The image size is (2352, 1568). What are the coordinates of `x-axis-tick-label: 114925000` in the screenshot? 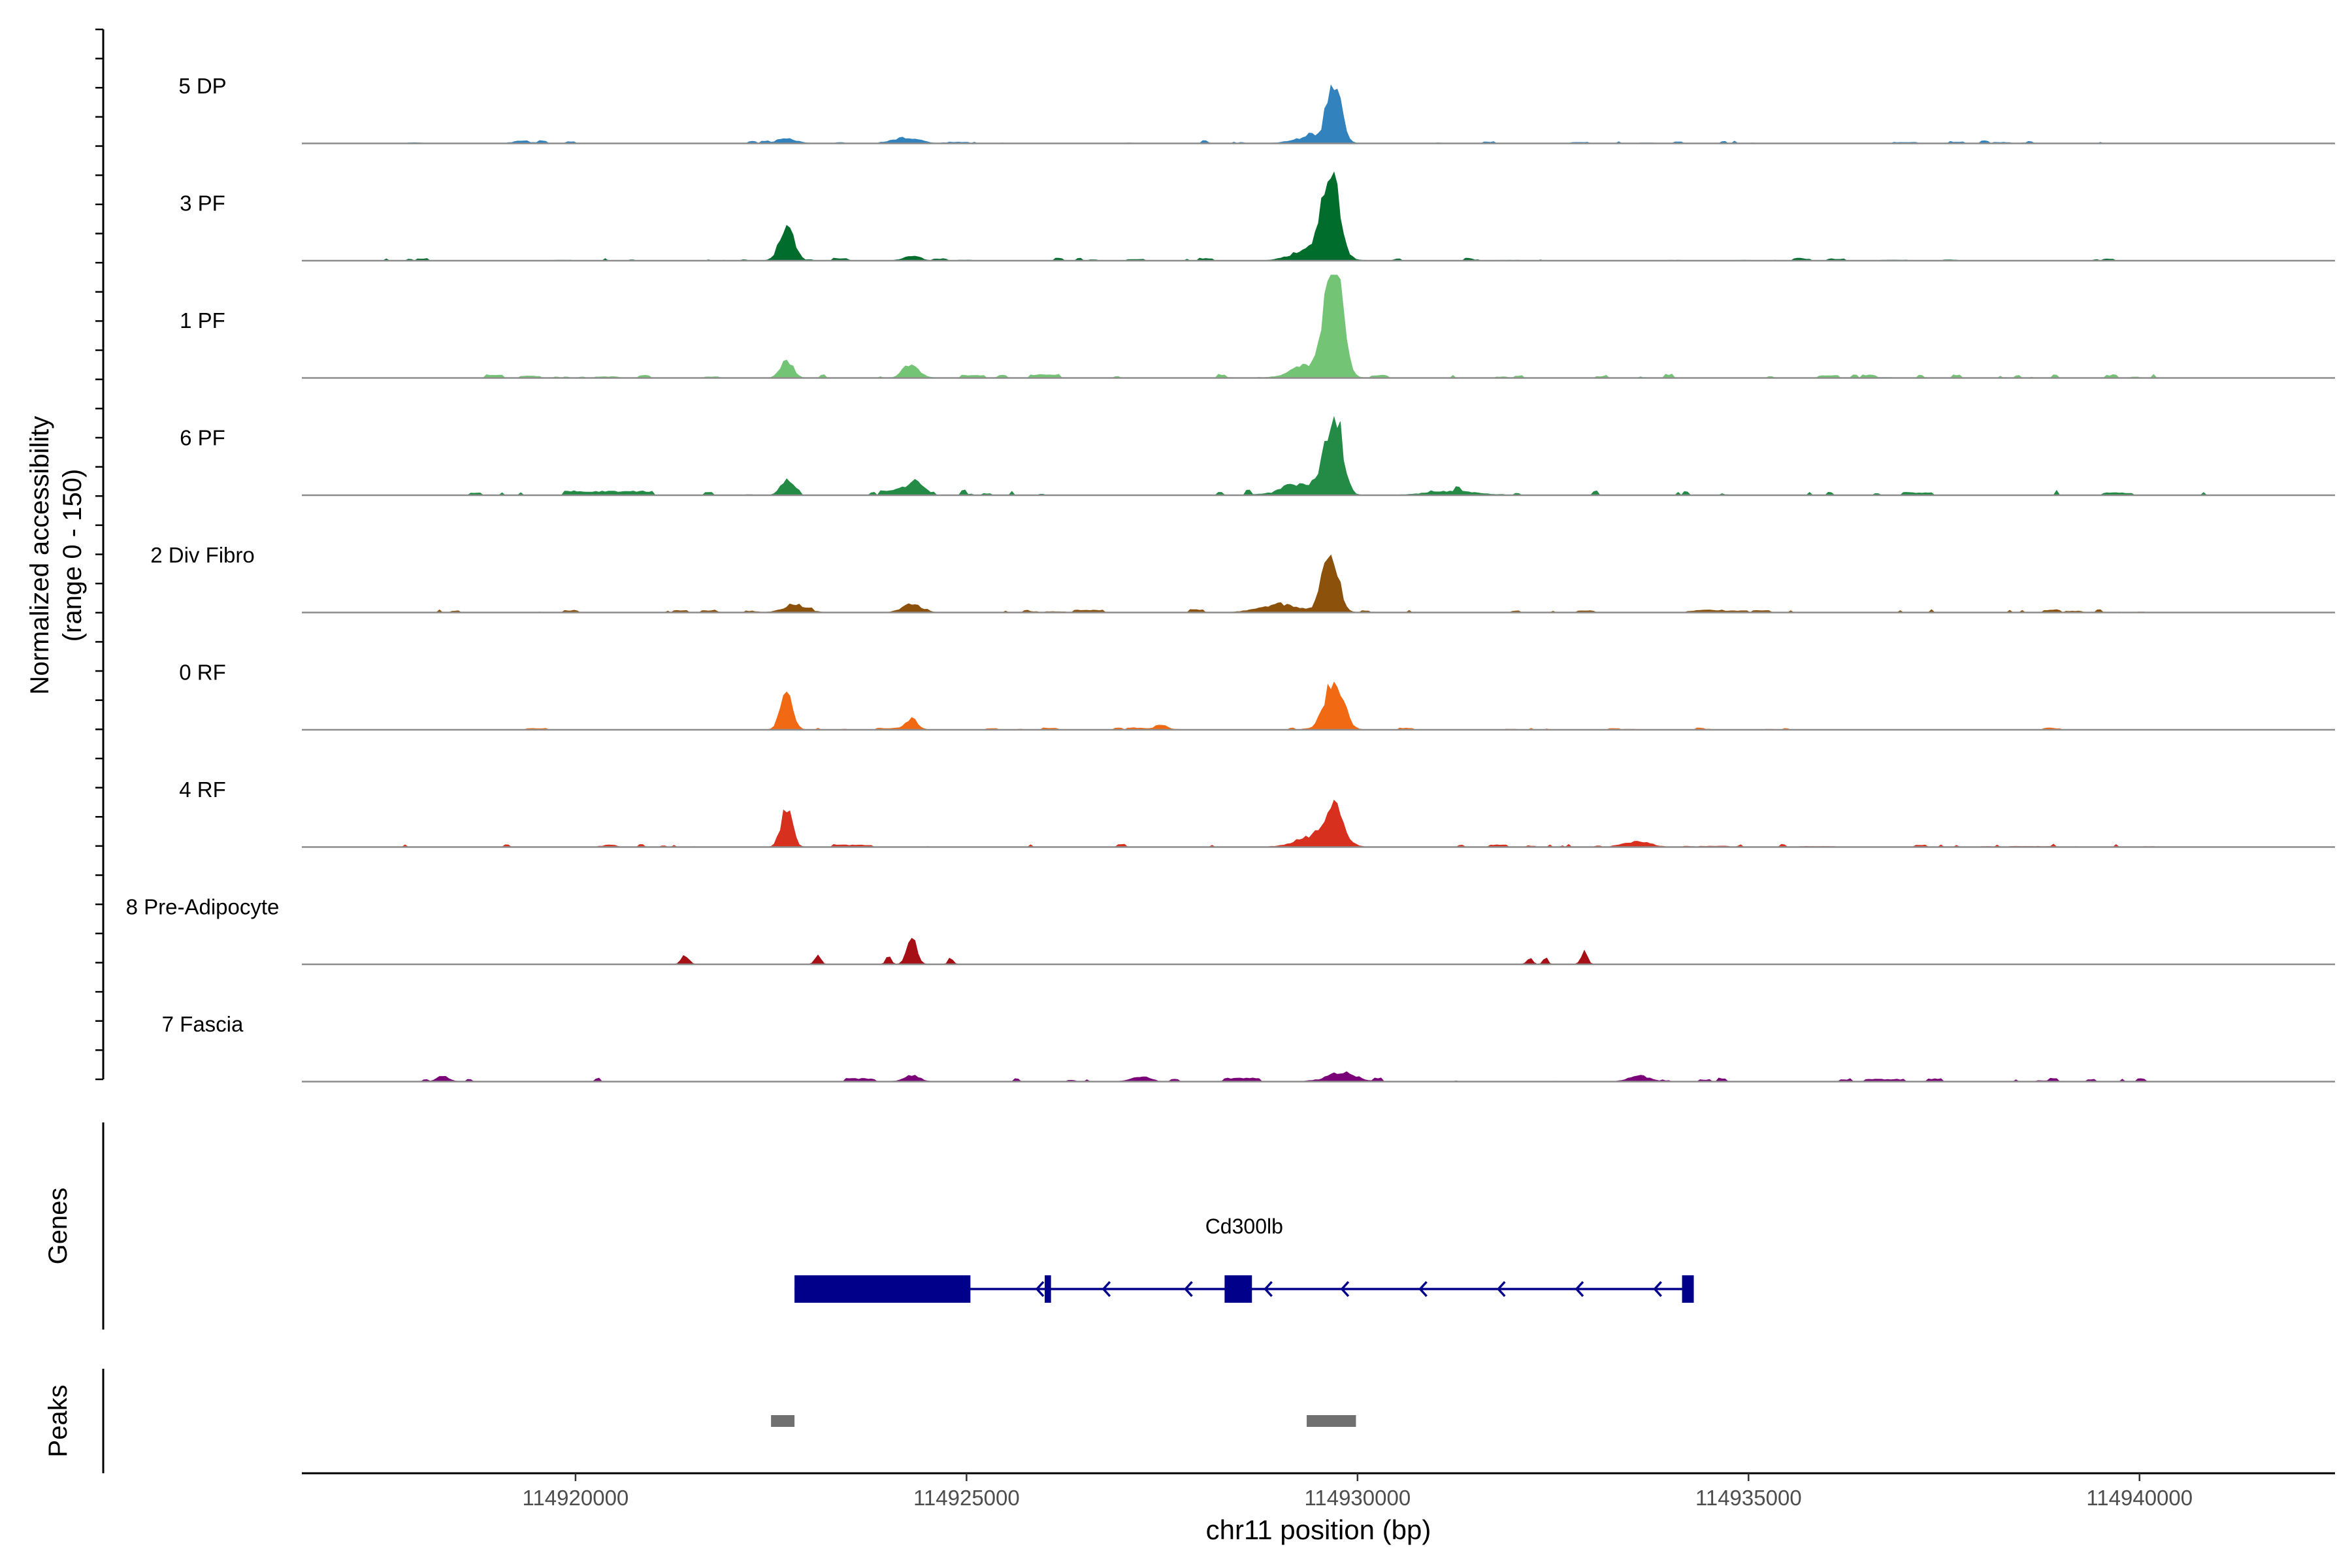 It's located at (966, 1498).